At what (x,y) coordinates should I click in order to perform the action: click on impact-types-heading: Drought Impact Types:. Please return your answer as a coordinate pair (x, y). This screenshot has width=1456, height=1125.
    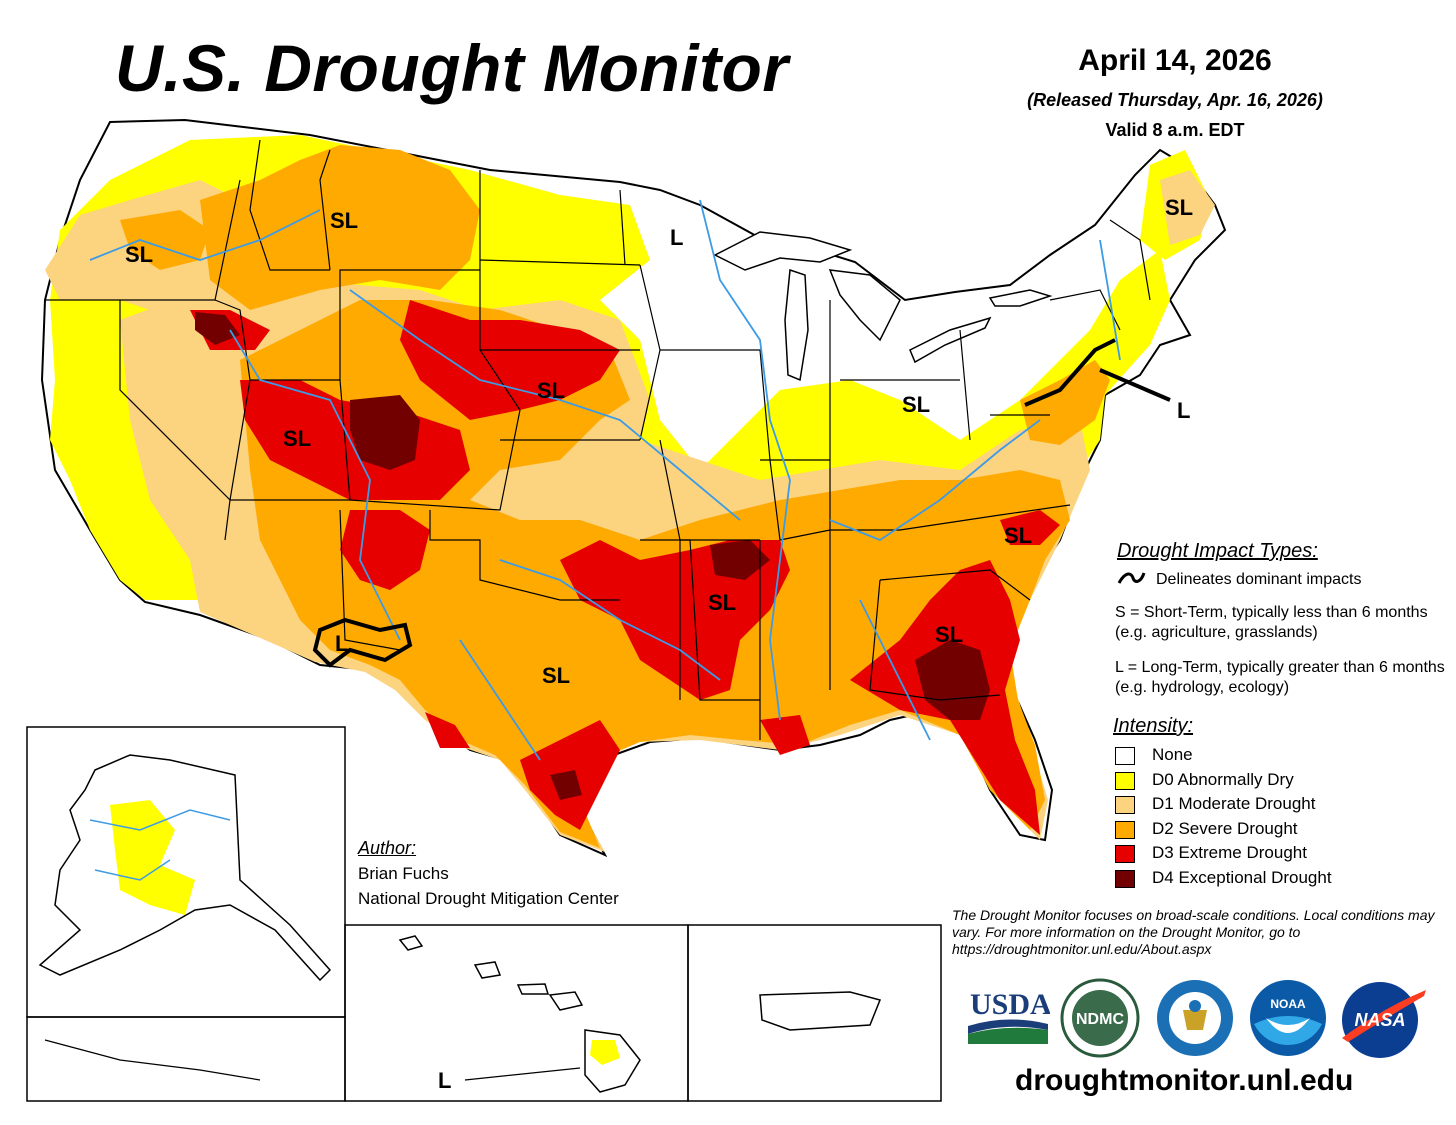
    Looking at the image, I should click on (1217, 551).